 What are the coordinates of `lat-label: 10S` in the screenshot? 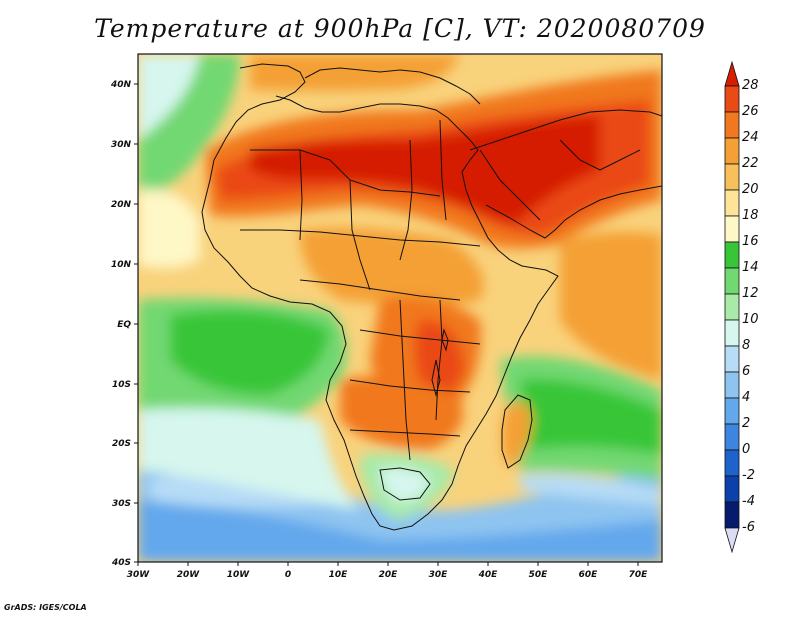 It's located at (121, 385).